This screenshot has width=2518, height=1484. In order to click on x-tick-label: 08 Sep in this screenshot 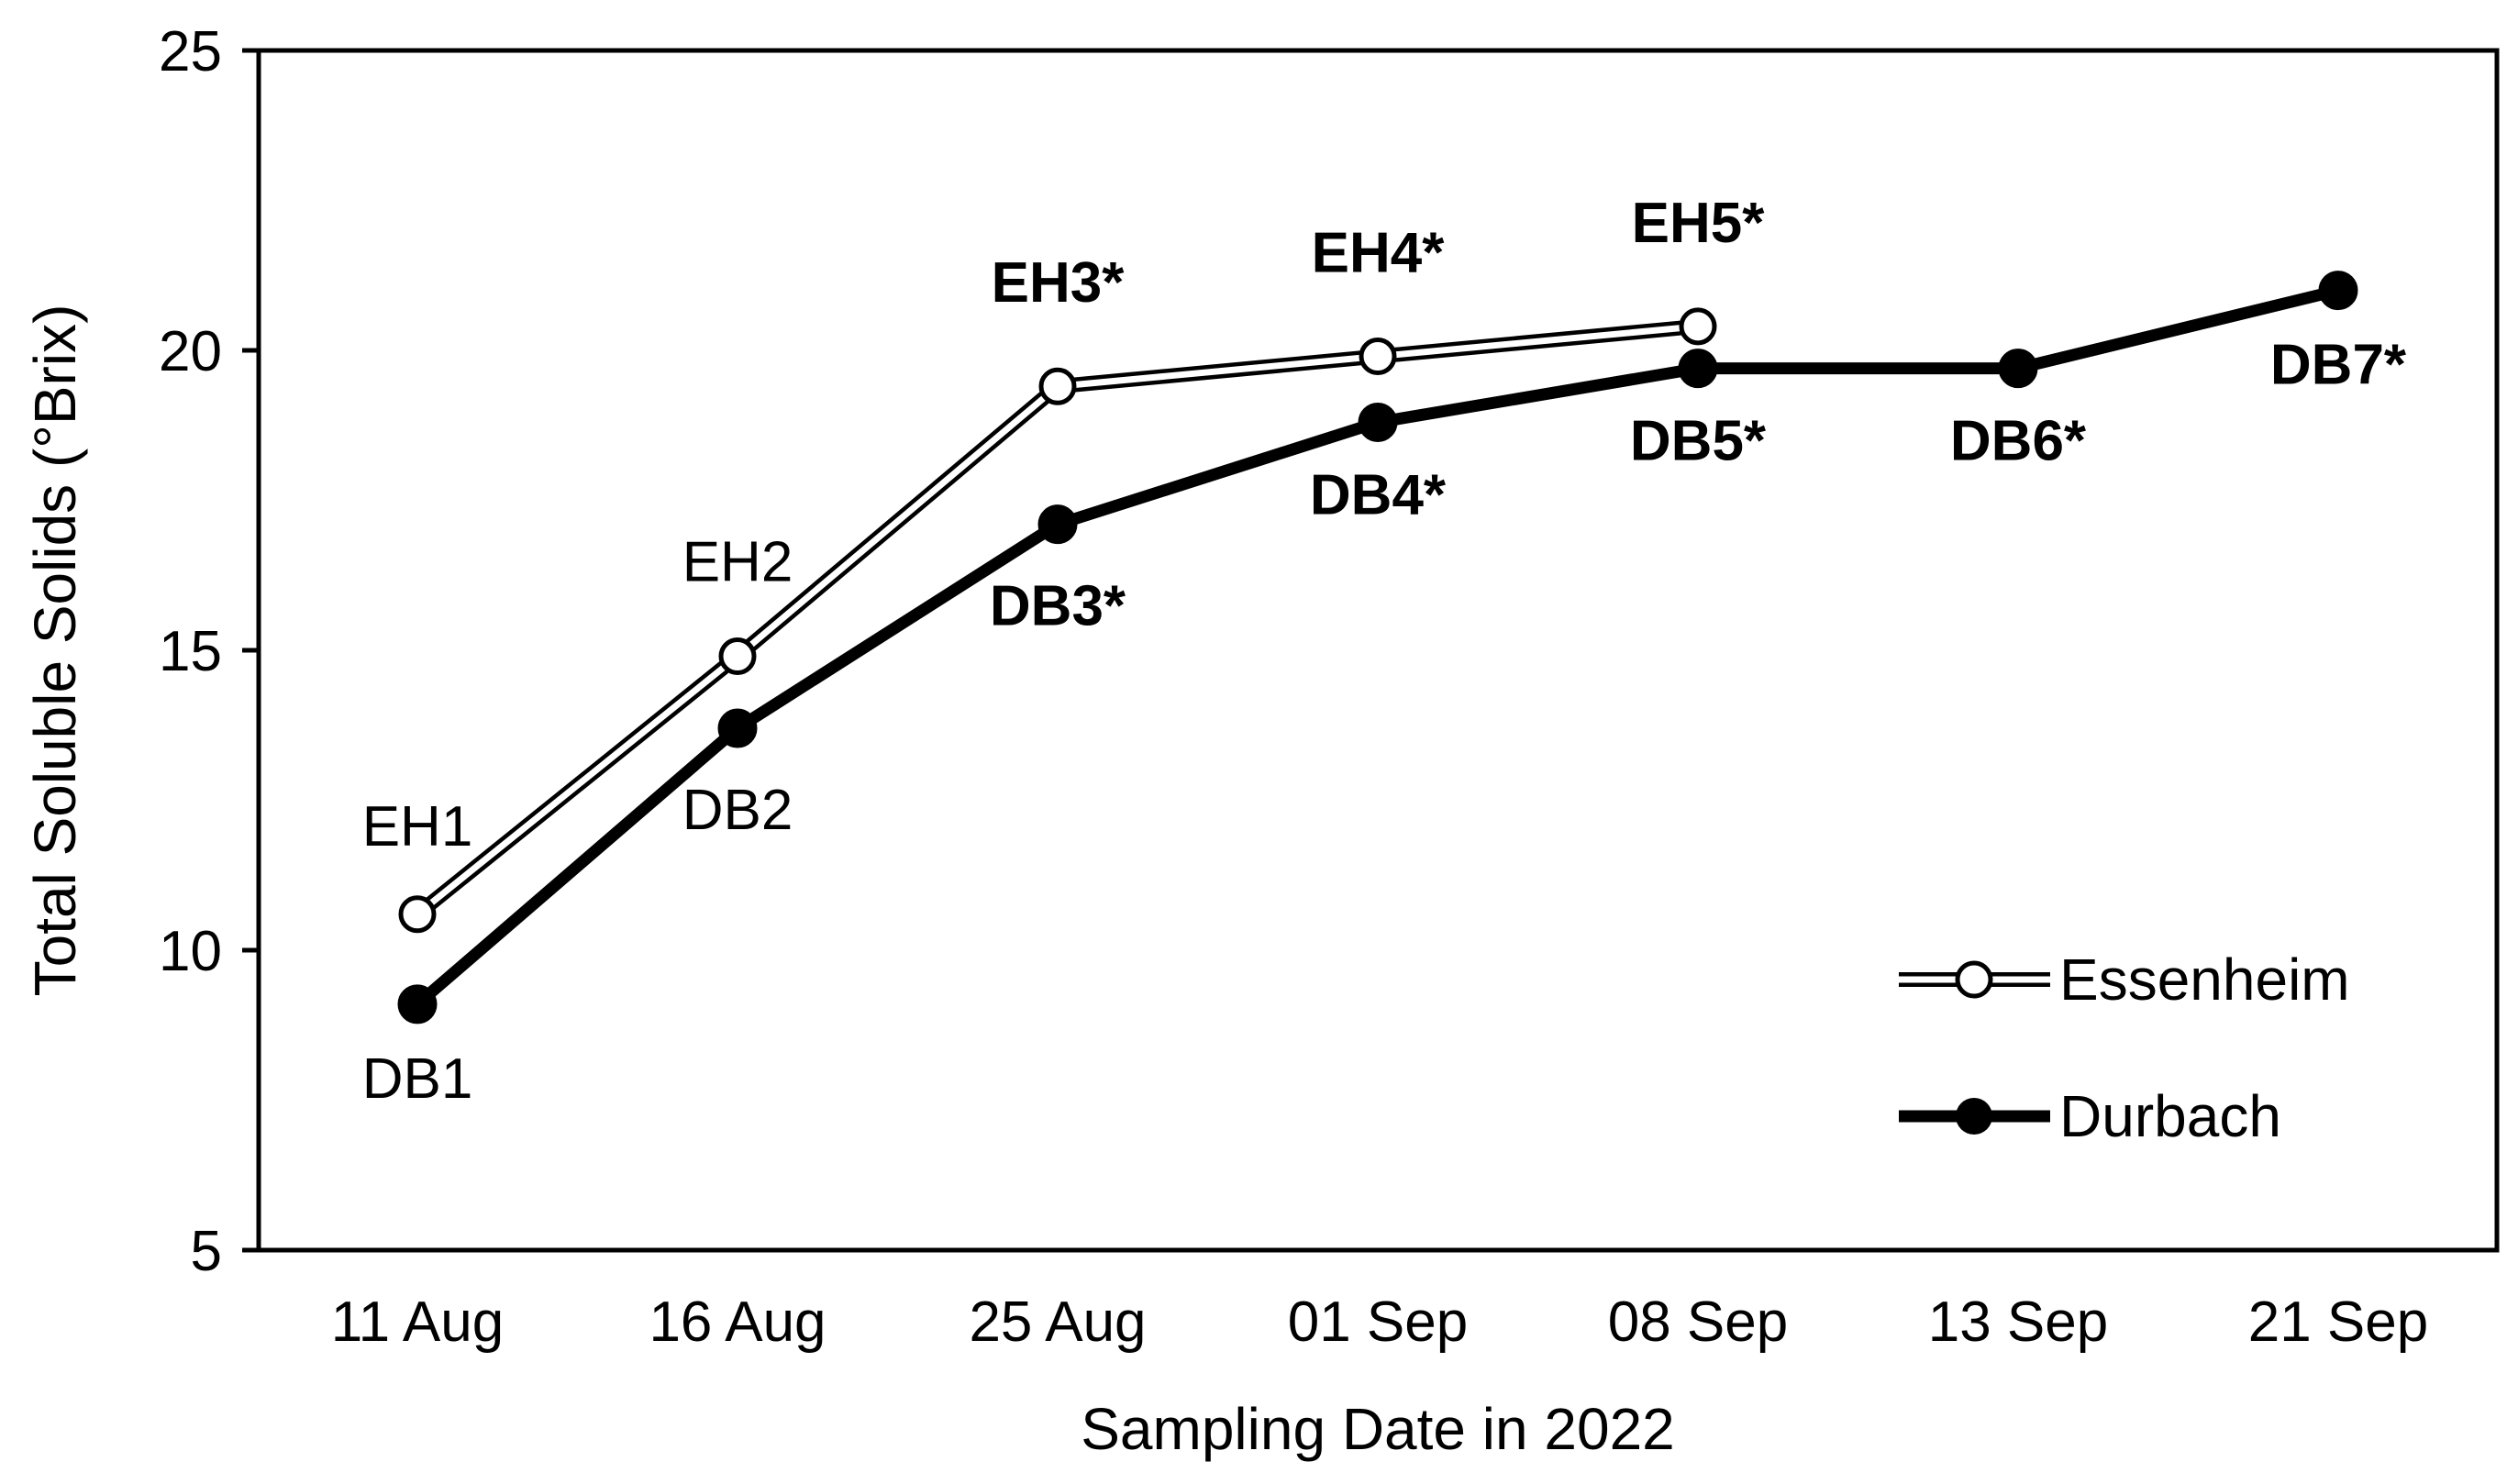, I will do `click(1698, 1322)`.